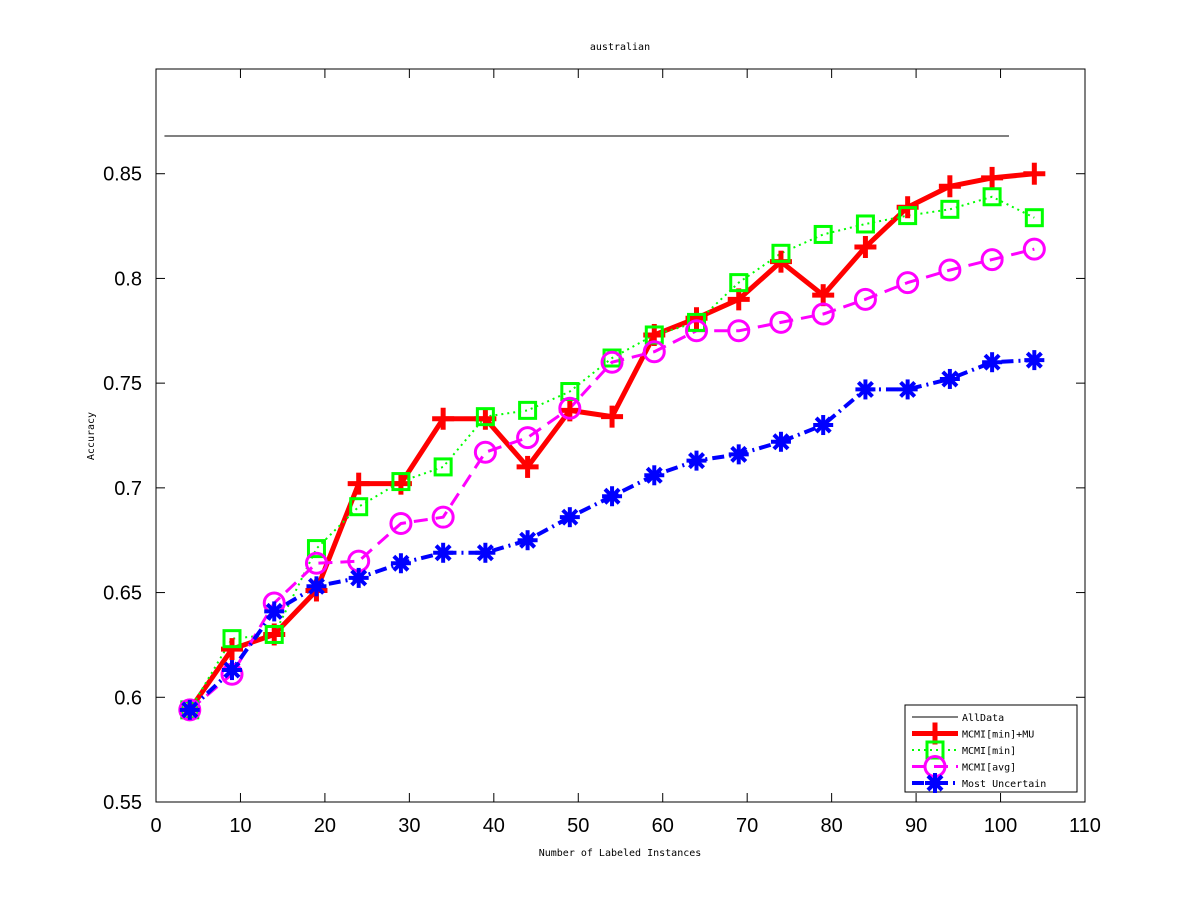  I want to click on y-tick-label: 0.75, so click(122, 384).